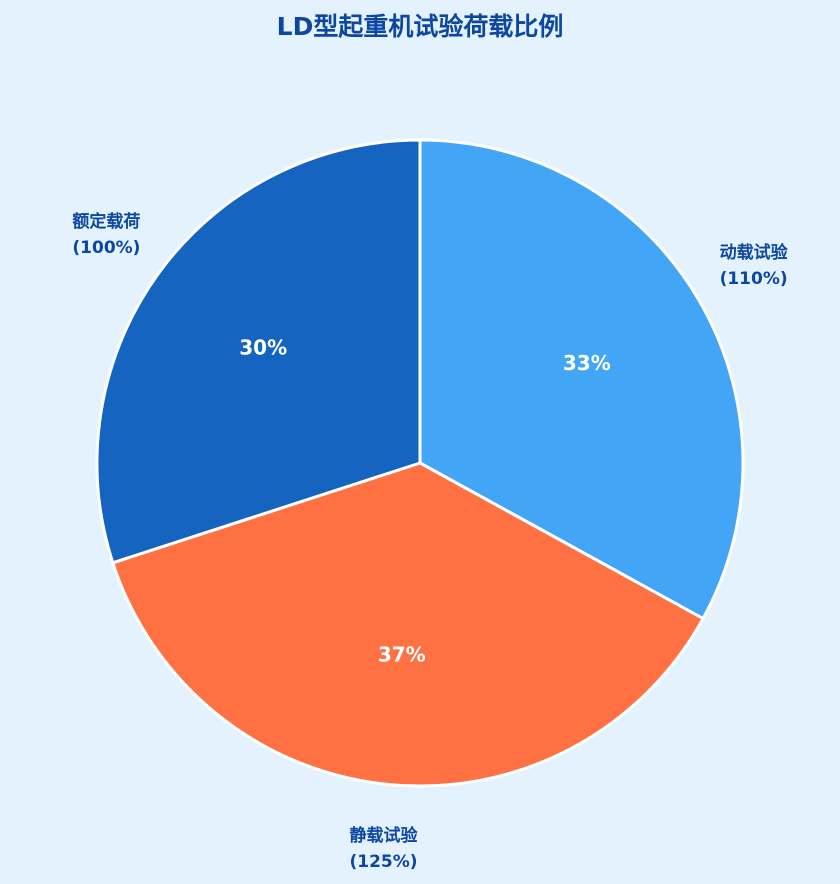  I want to click on value-label: 33%, so click(587, 363).